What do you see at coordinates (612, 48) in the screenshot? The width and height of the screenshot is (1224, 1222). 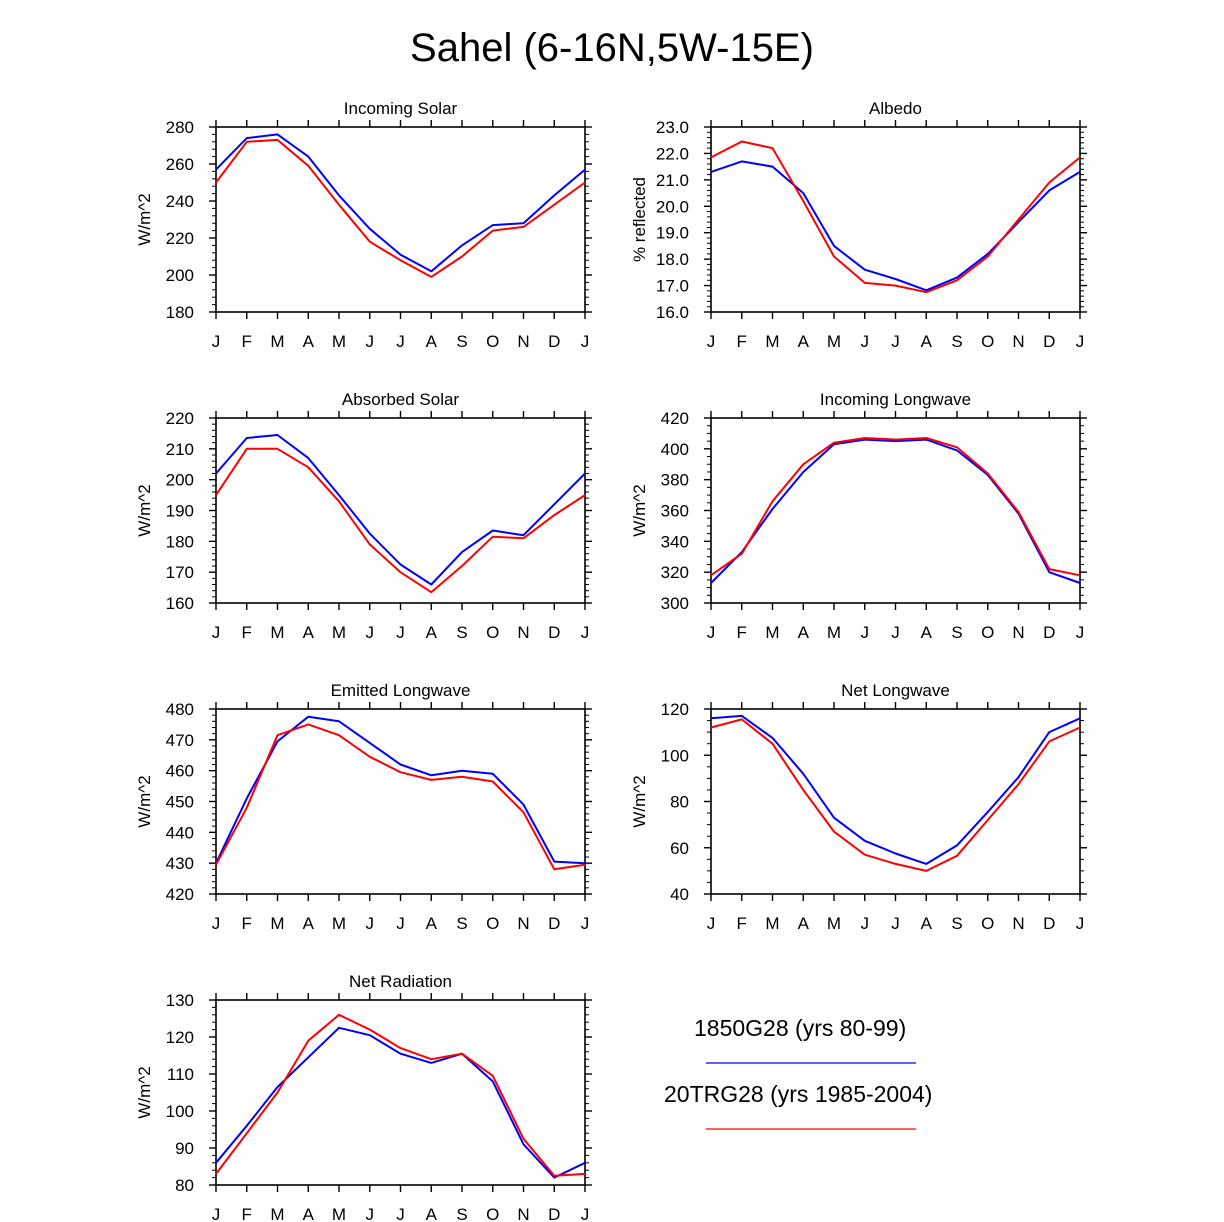 I see `figure-title: Sahel (6-16N,5W-15E)` at bounding box center [612, 48].